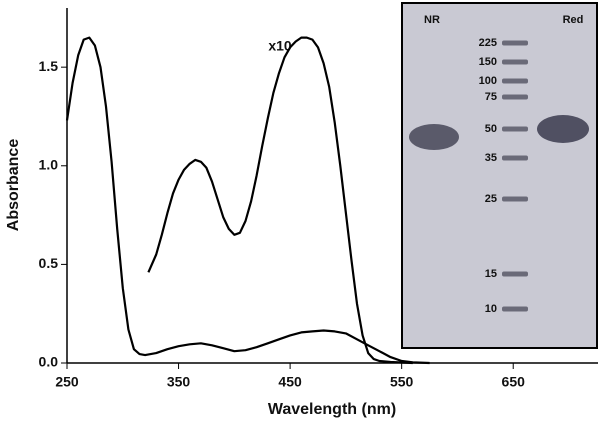  I want to click on lane-label: Red, so click(573, 20).